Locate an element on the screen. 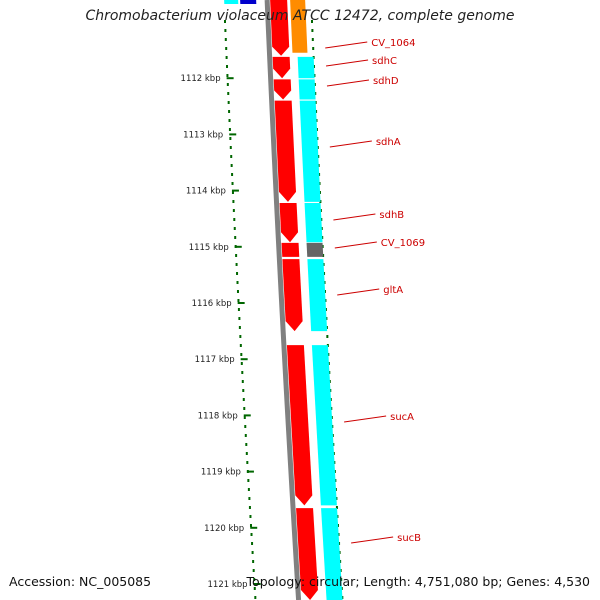 The image size is (600, 600). genes-label: Genes: is located at coordinates (528, 581).